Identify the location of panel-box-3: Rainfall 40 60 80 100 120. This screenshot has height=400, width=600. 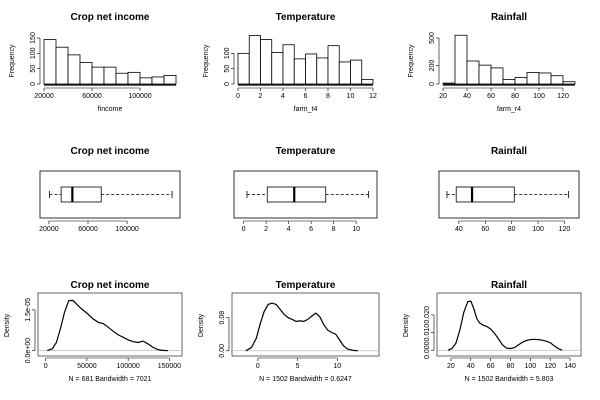
(509, 189).